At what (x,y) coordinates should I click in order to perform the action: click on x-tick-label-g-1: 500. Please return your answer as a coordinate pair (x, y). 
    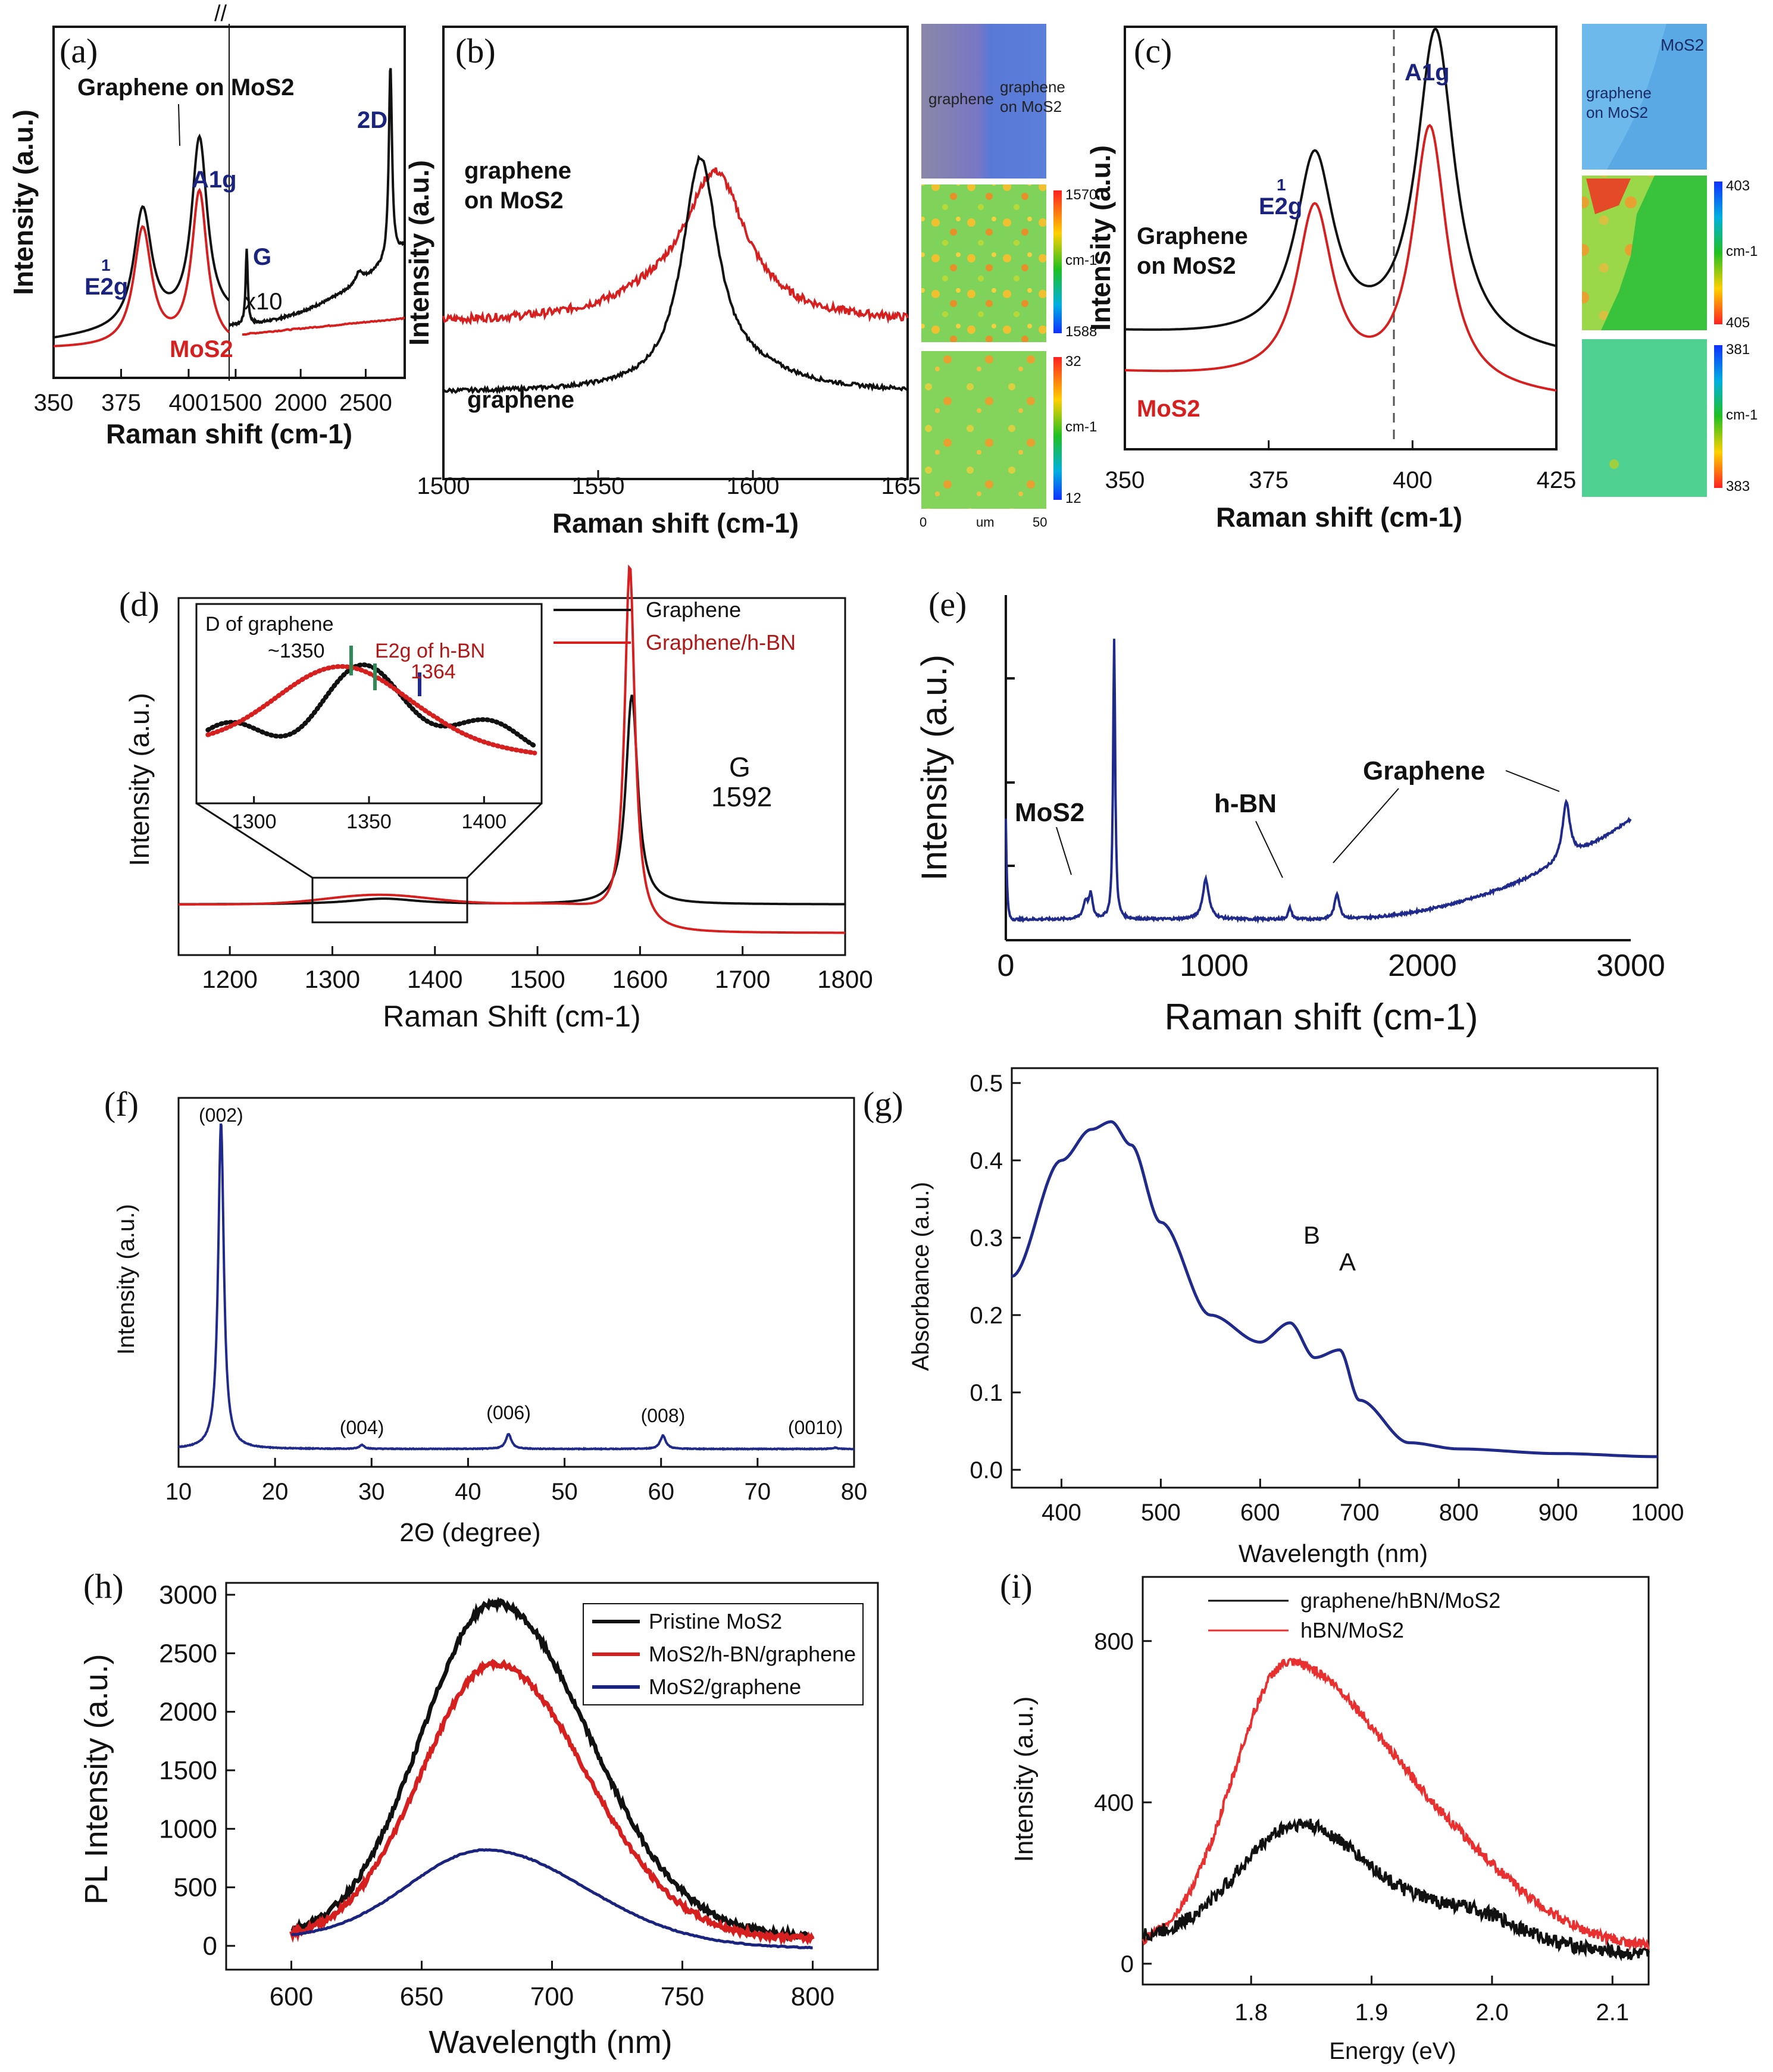
    Looking at the image, I should click on (1161, 1513).